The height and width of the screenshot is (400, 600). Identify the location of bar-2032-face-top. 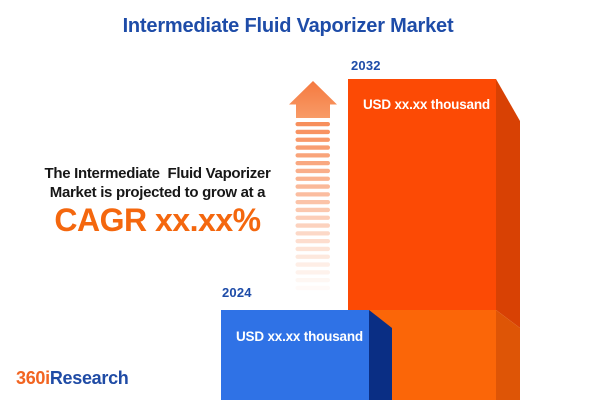
(422, 194).